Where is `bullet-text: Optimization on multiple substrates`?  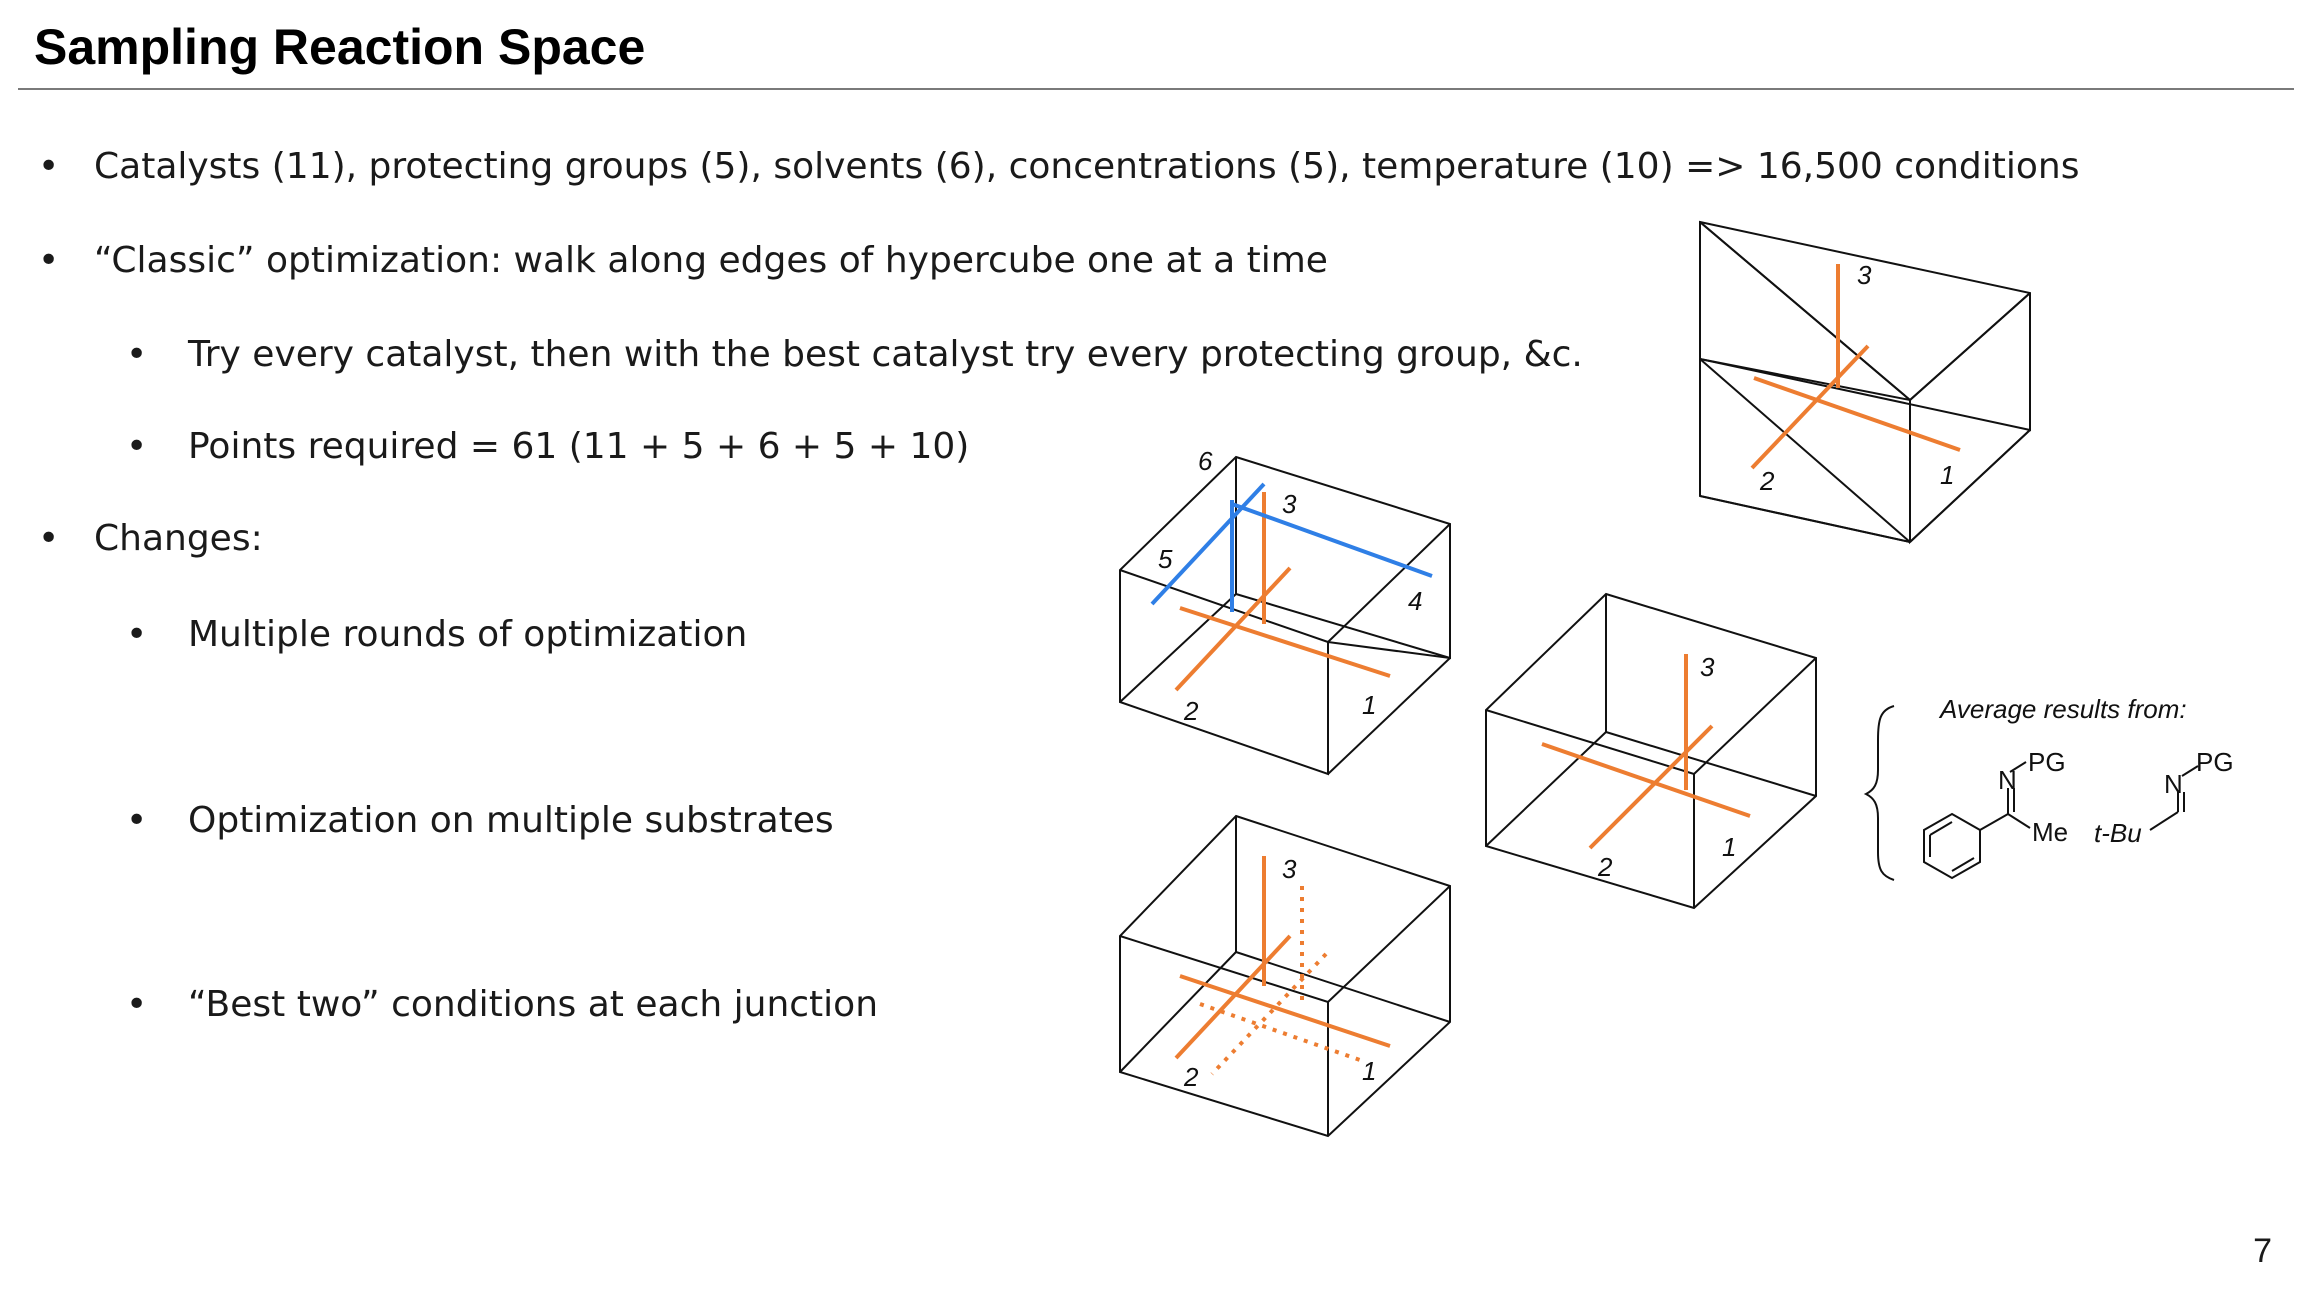
bullet-text: Optimization on multiple substrates is located at coordinates (511, 820).